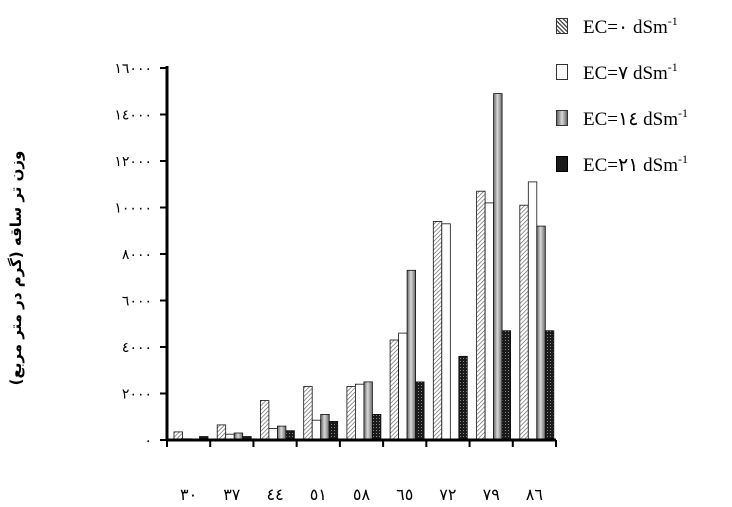 This screenshot has width=732, height=507. Describe the element at coordinates (630, 165) in the screenshot. I see `legend-label-ec21: EC=۲۱ dSm` at that location.